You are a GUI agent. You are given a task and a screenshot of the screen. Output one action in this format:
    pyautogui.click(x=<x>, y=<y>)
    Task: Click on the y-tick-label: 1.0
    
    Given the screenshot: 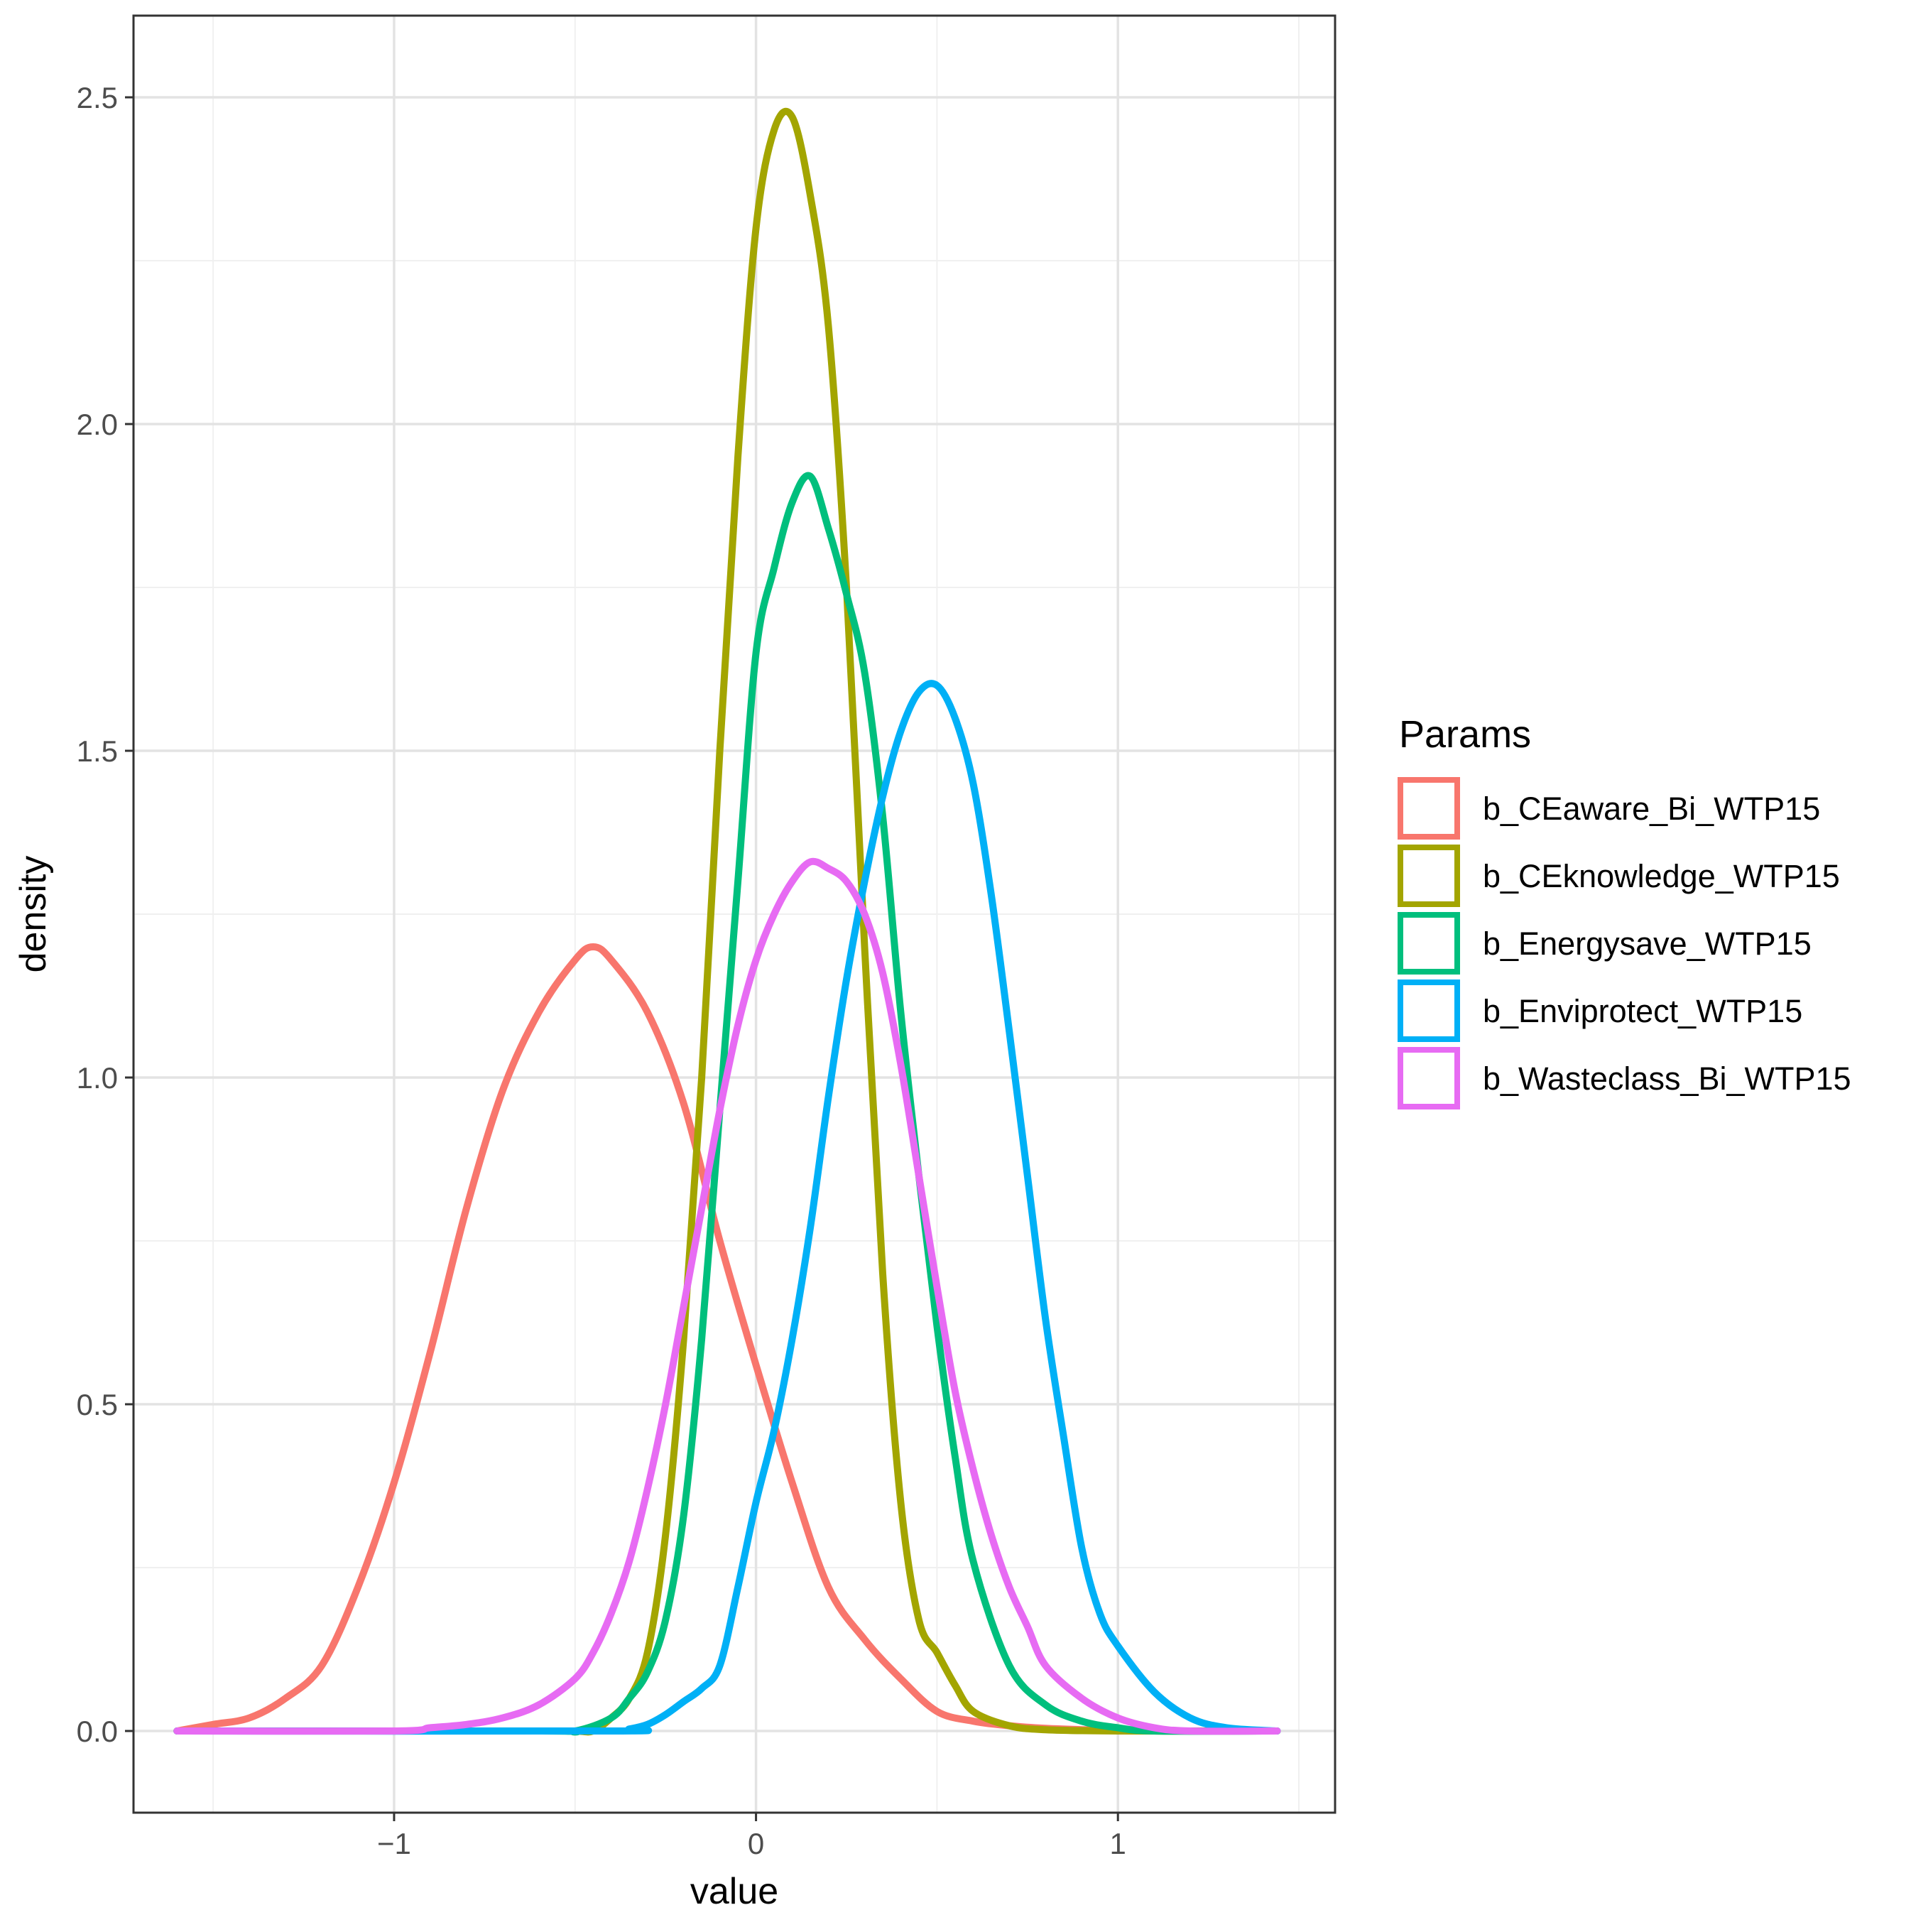 What is the action you would take?
    pyautogui.click(x=97, y=1078)
    